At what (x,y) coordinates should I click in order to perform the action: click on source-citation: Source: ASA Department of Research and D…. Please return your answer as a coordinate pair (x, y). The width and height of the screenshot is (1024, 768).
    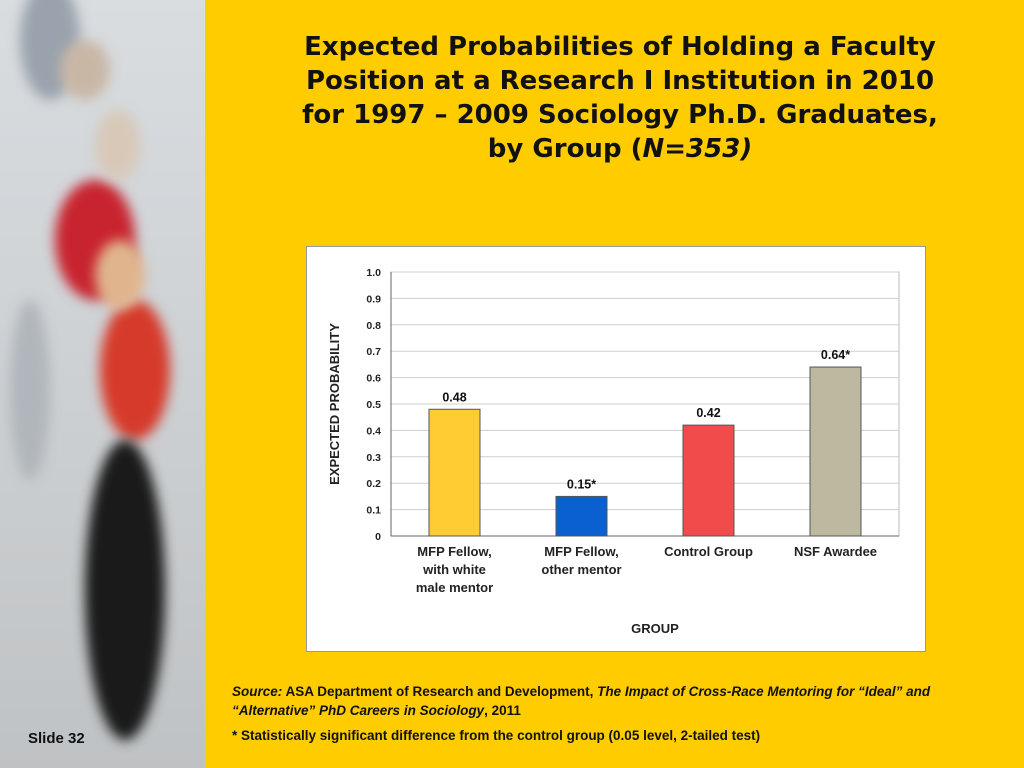
    Looking at the image, I should click on (612, 701).